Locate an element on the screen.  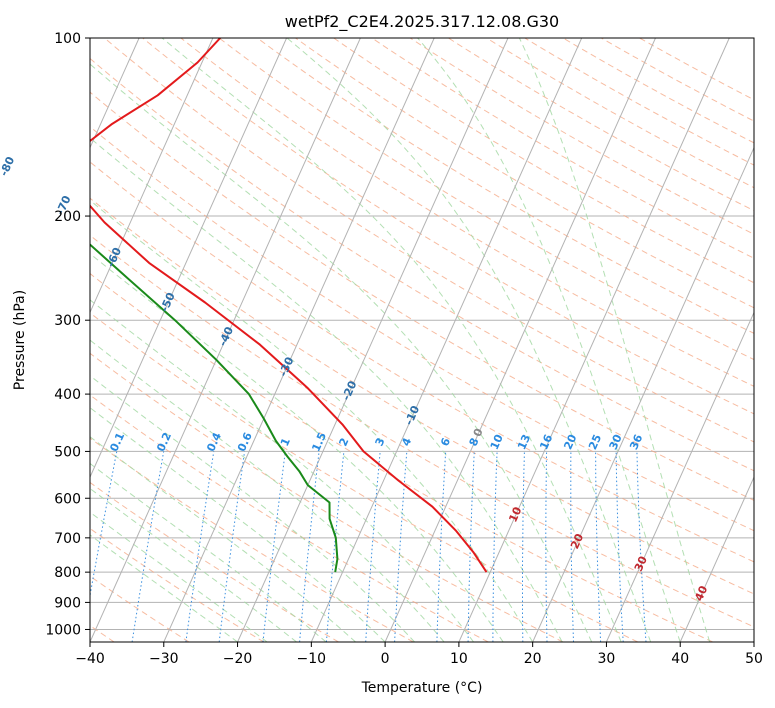
mixing-ratio-label: 6 is located at coordinates (445, 442).